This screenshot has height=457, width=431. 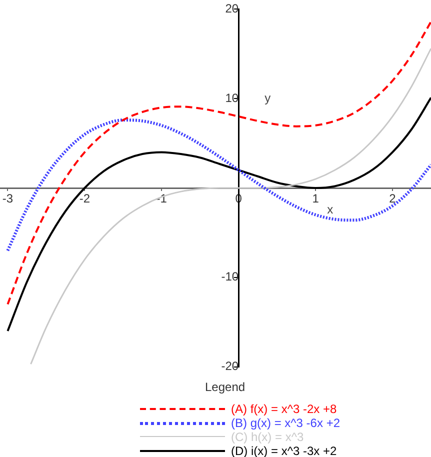 I want to click on y-tick-label: -20, so click(x=230, y=366).